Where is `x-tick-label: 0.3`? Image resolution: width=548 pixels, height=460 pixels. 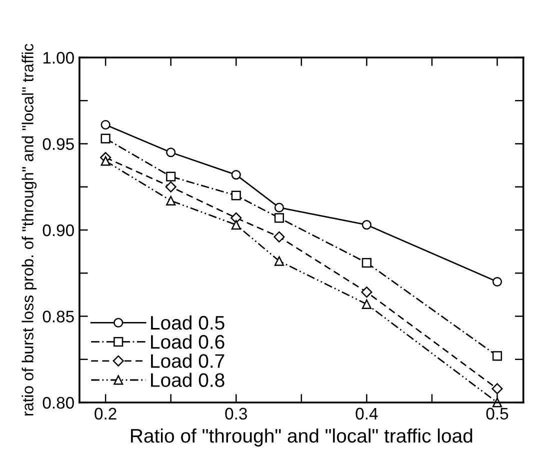 x-tick-label: 0.3 is located at coordinates (236, 414).